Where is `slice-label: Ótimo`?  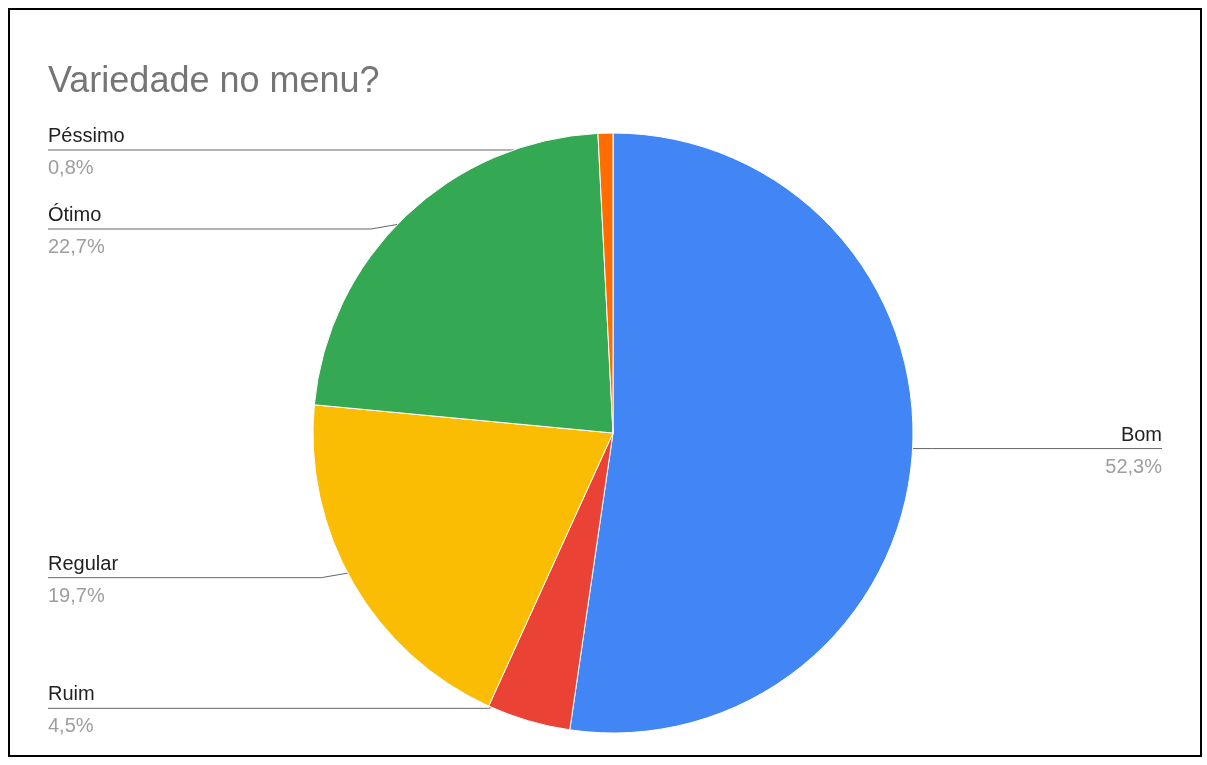
slice-label: Ótimo is located at coordinates (75, 214).